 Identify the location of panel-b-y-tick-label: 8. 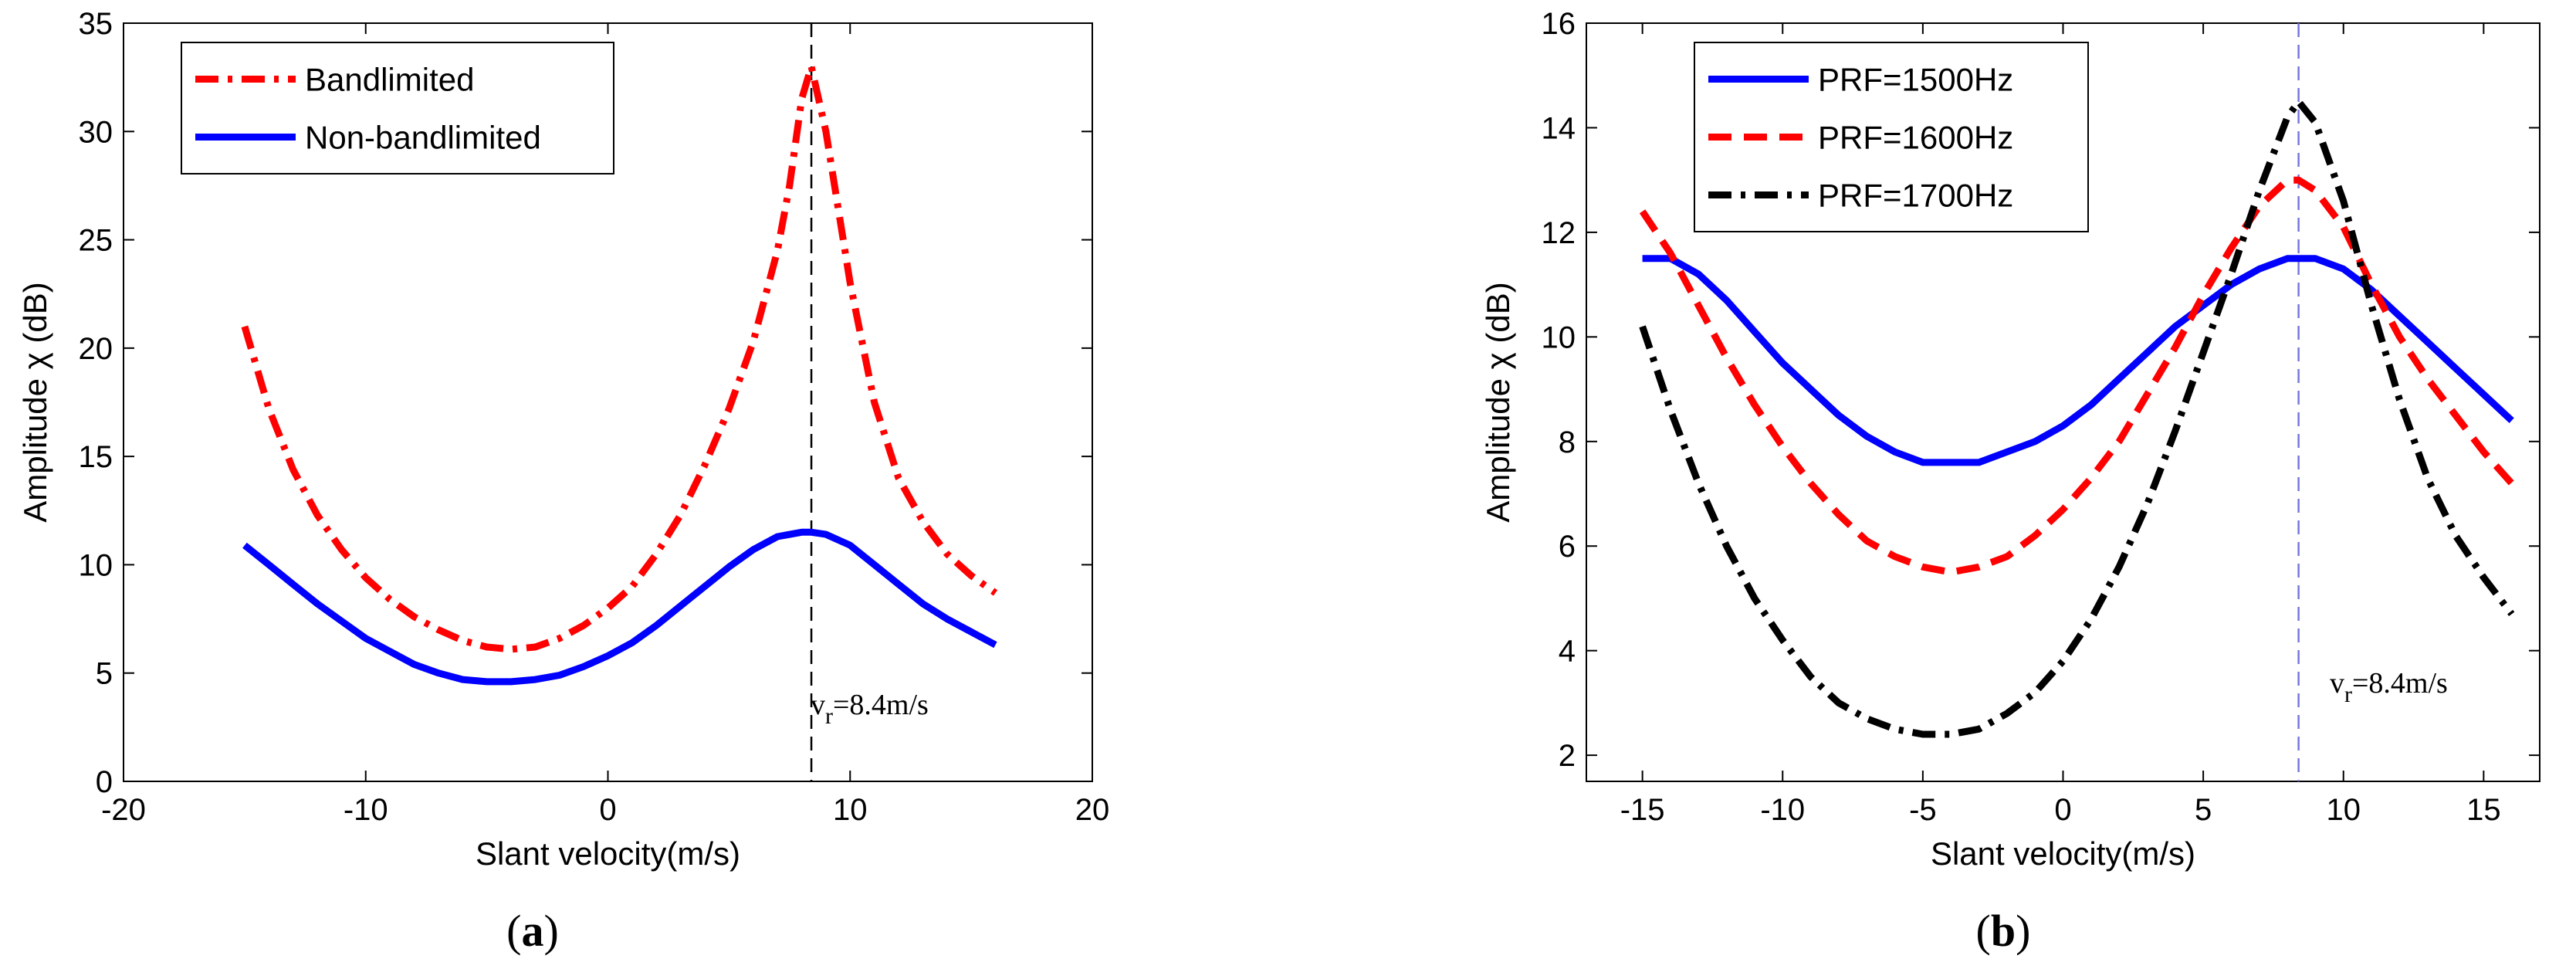
(1567, 442).